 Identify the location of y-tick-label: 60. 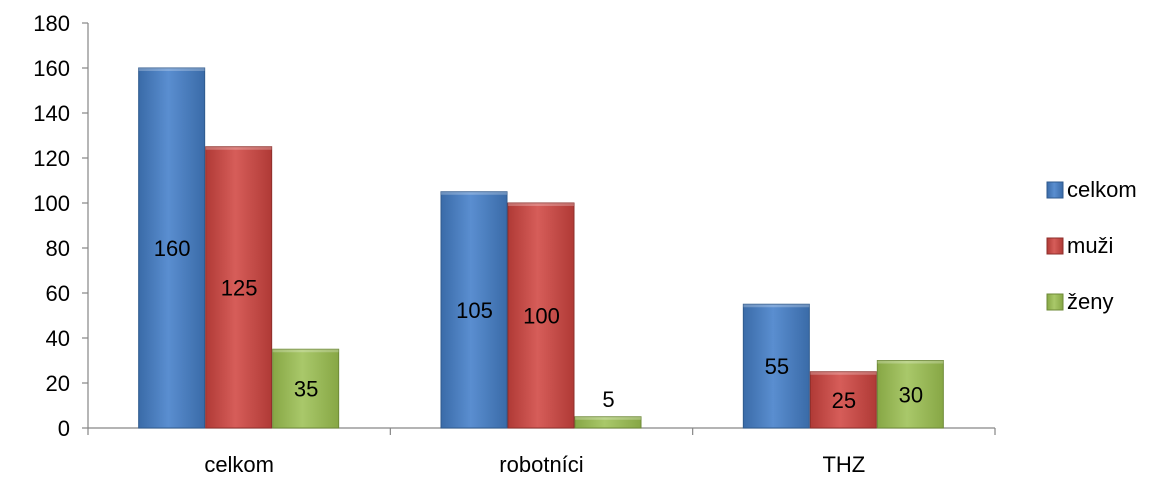
(58, 293).